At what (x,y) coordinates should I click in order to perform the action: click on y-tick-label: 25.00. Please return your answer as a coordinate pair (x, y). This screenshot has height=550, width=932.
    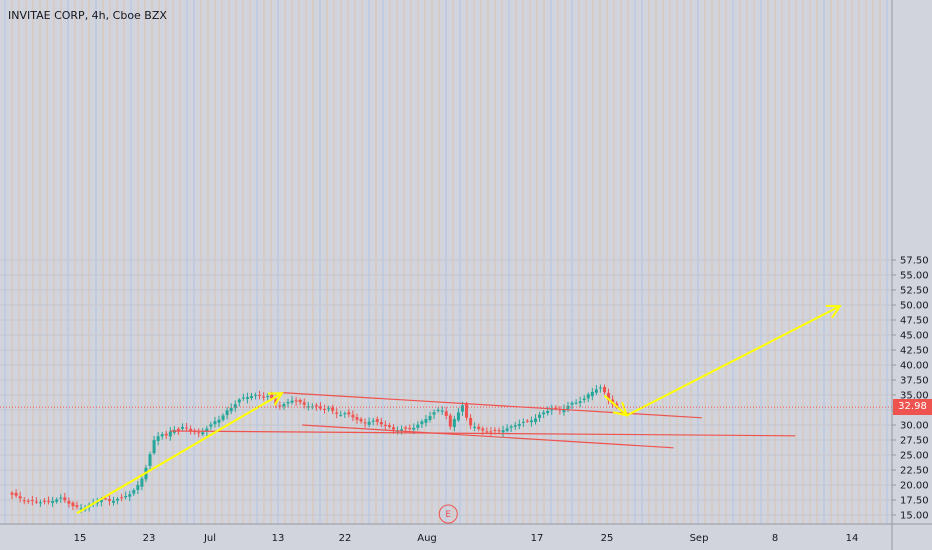
    Looking at the image, I should click on (914, 456).